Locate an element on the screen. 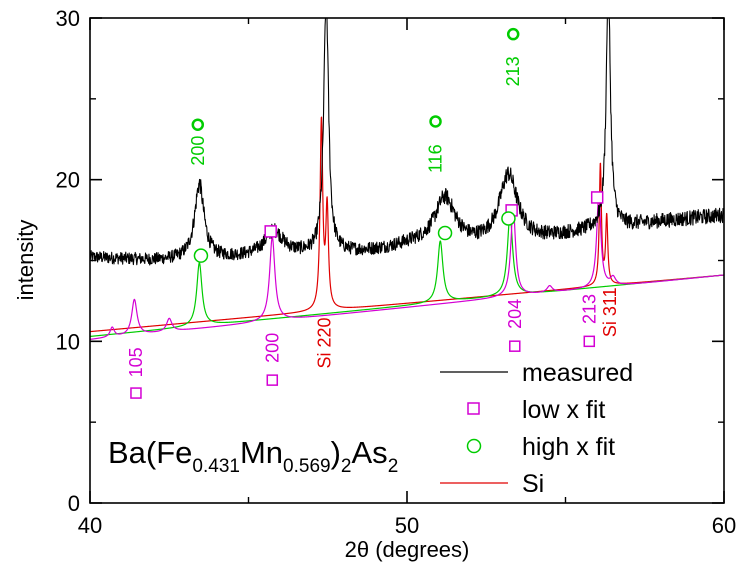 The height and width of the screenshot is (572, 747). y-tick-label: 30 is located at coordinates (68, 18).